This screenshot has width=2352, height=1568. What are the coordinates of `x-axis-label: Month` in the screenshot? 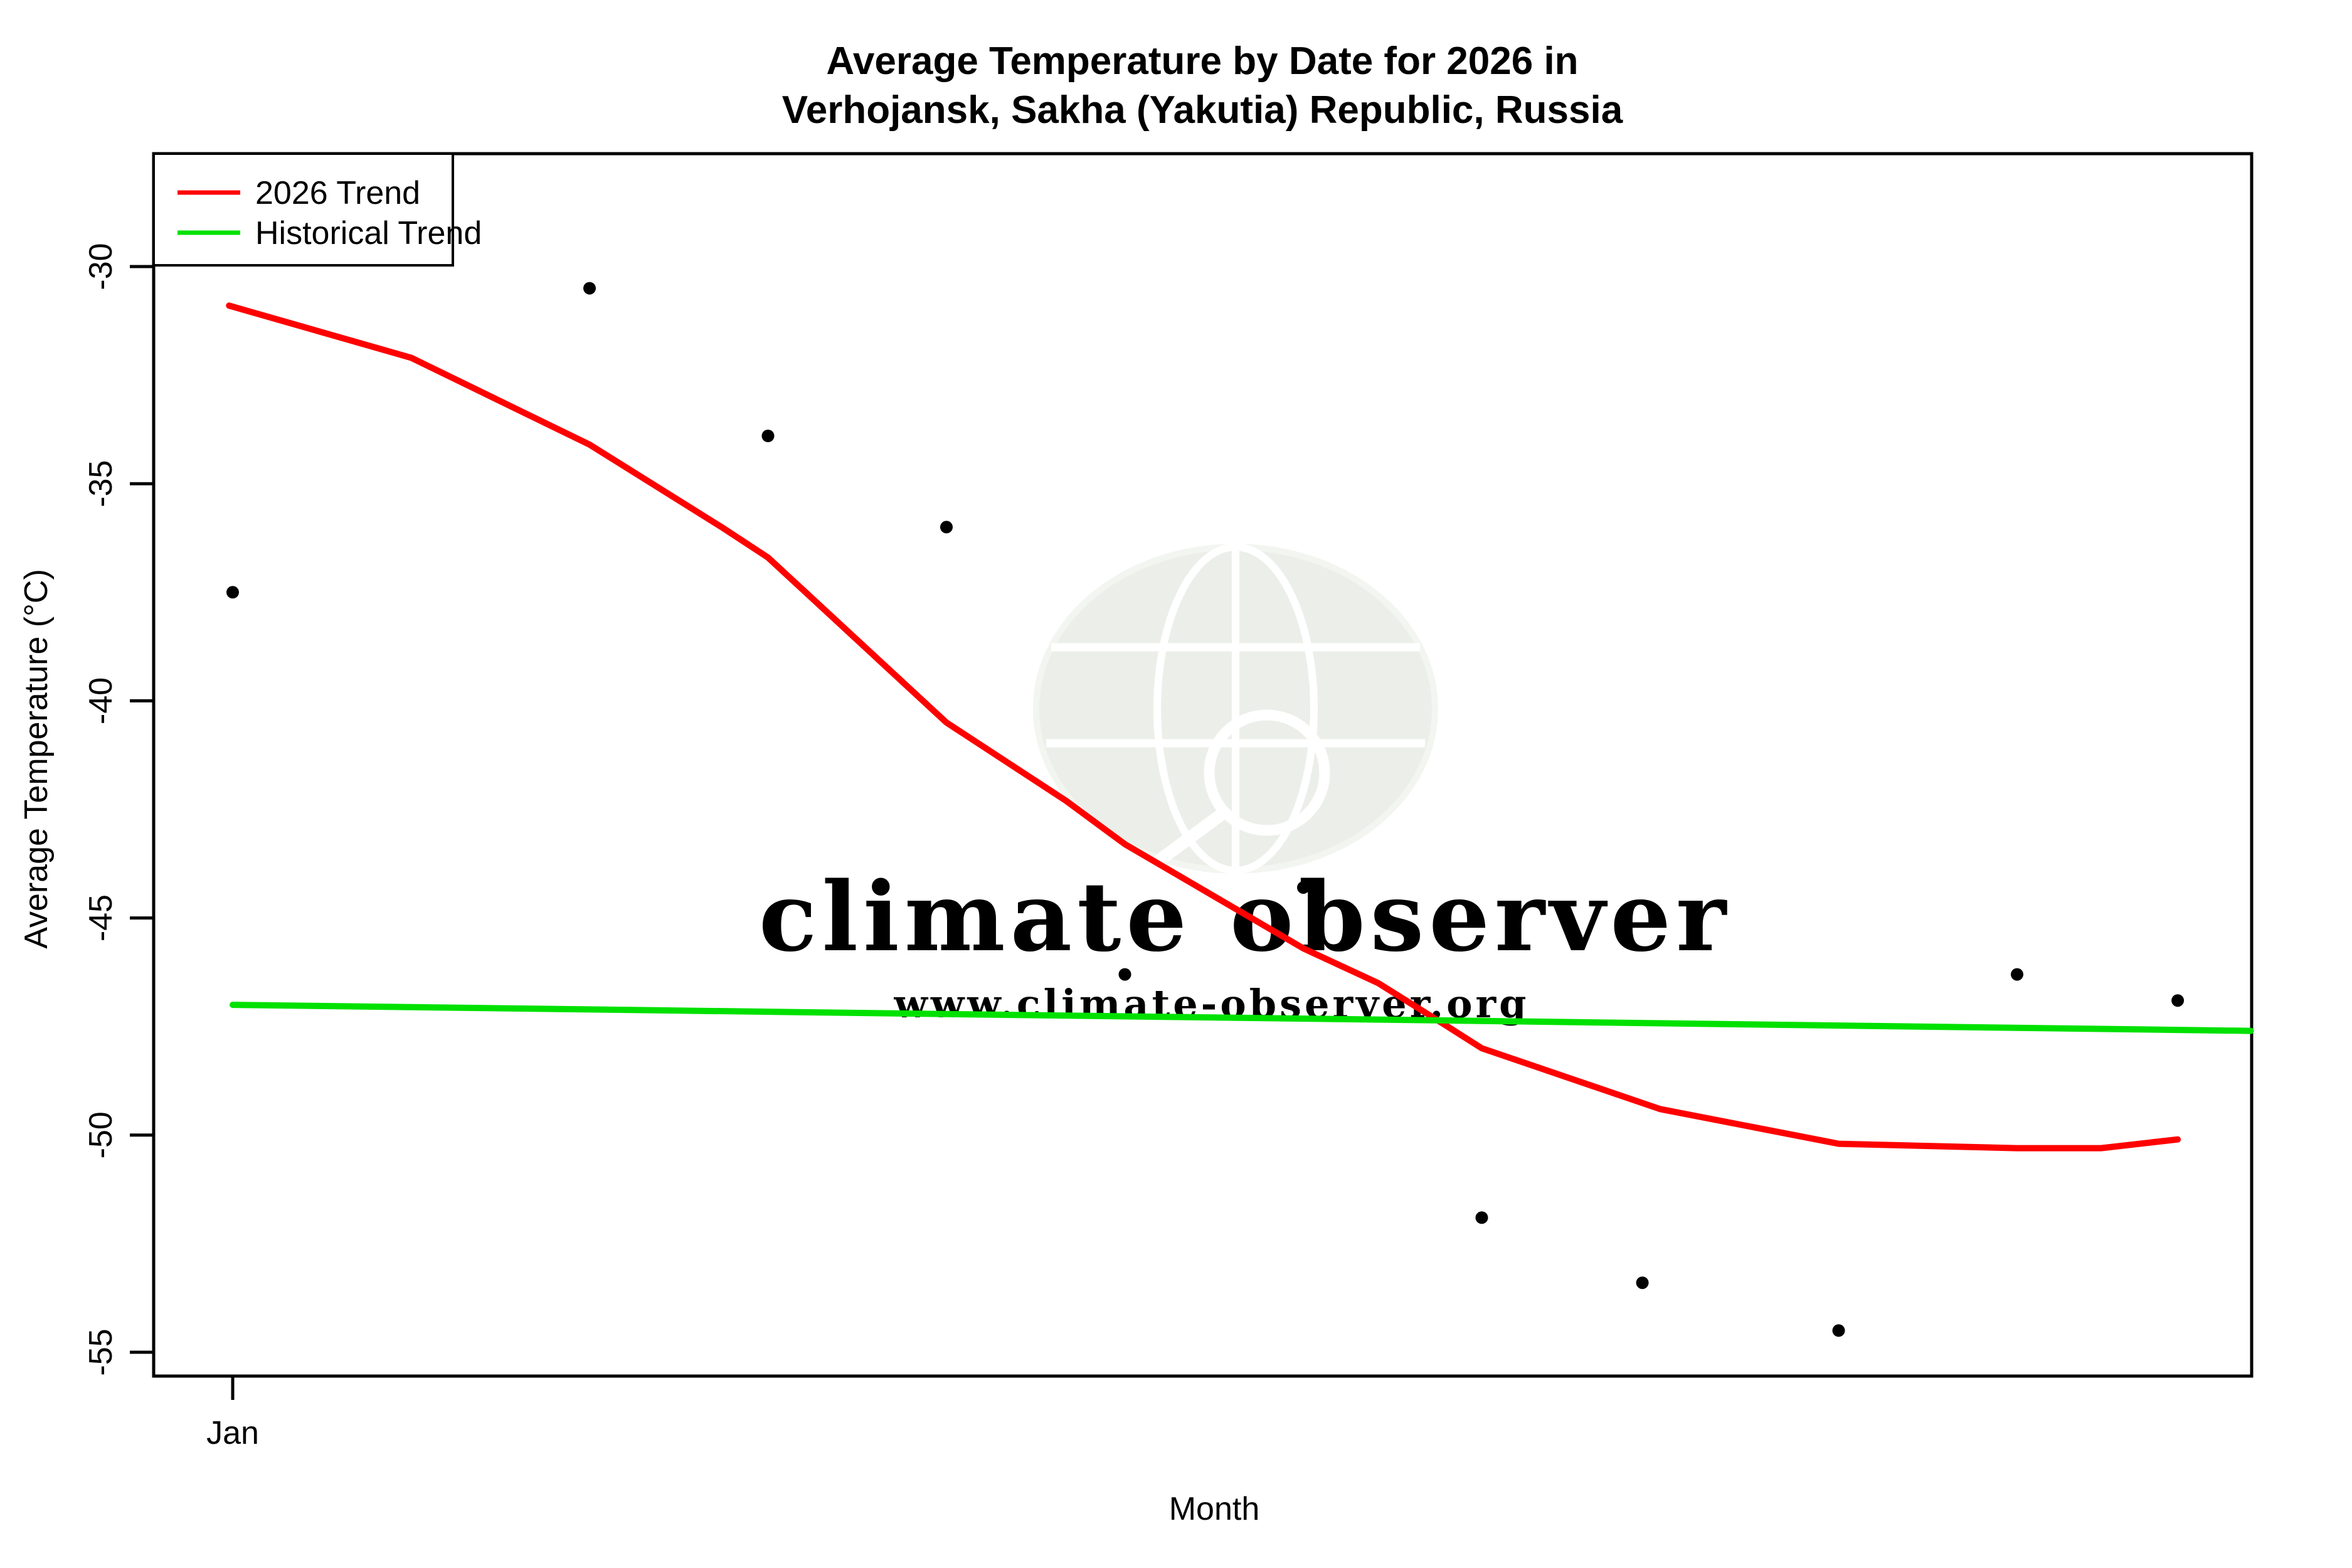 It's located at (1214, 1509).